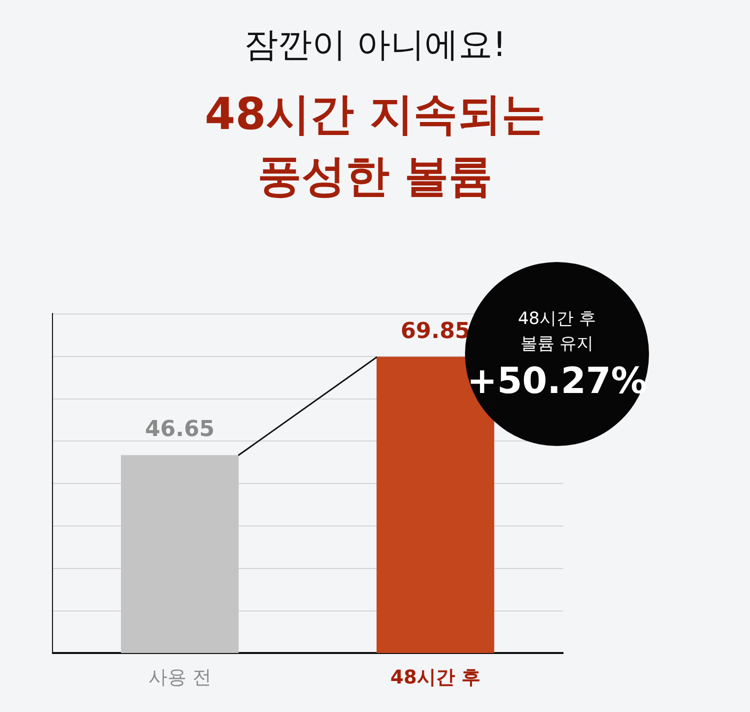  Describe the element at coordinates (557, 381) in the screenshot. I see `annotation: +50.27%` at that location.